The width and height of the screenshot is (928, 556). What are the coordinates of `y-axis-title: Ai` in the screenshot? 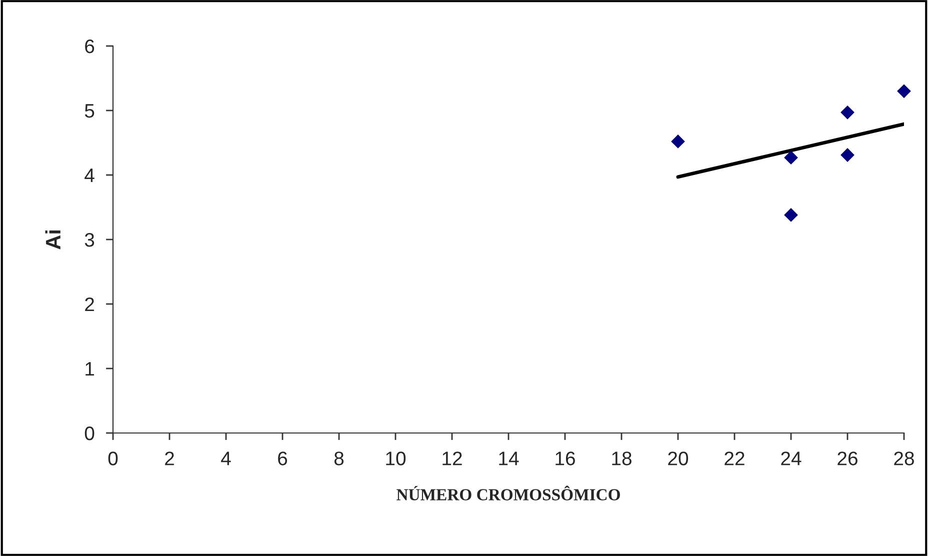 It's located at (52, 240).